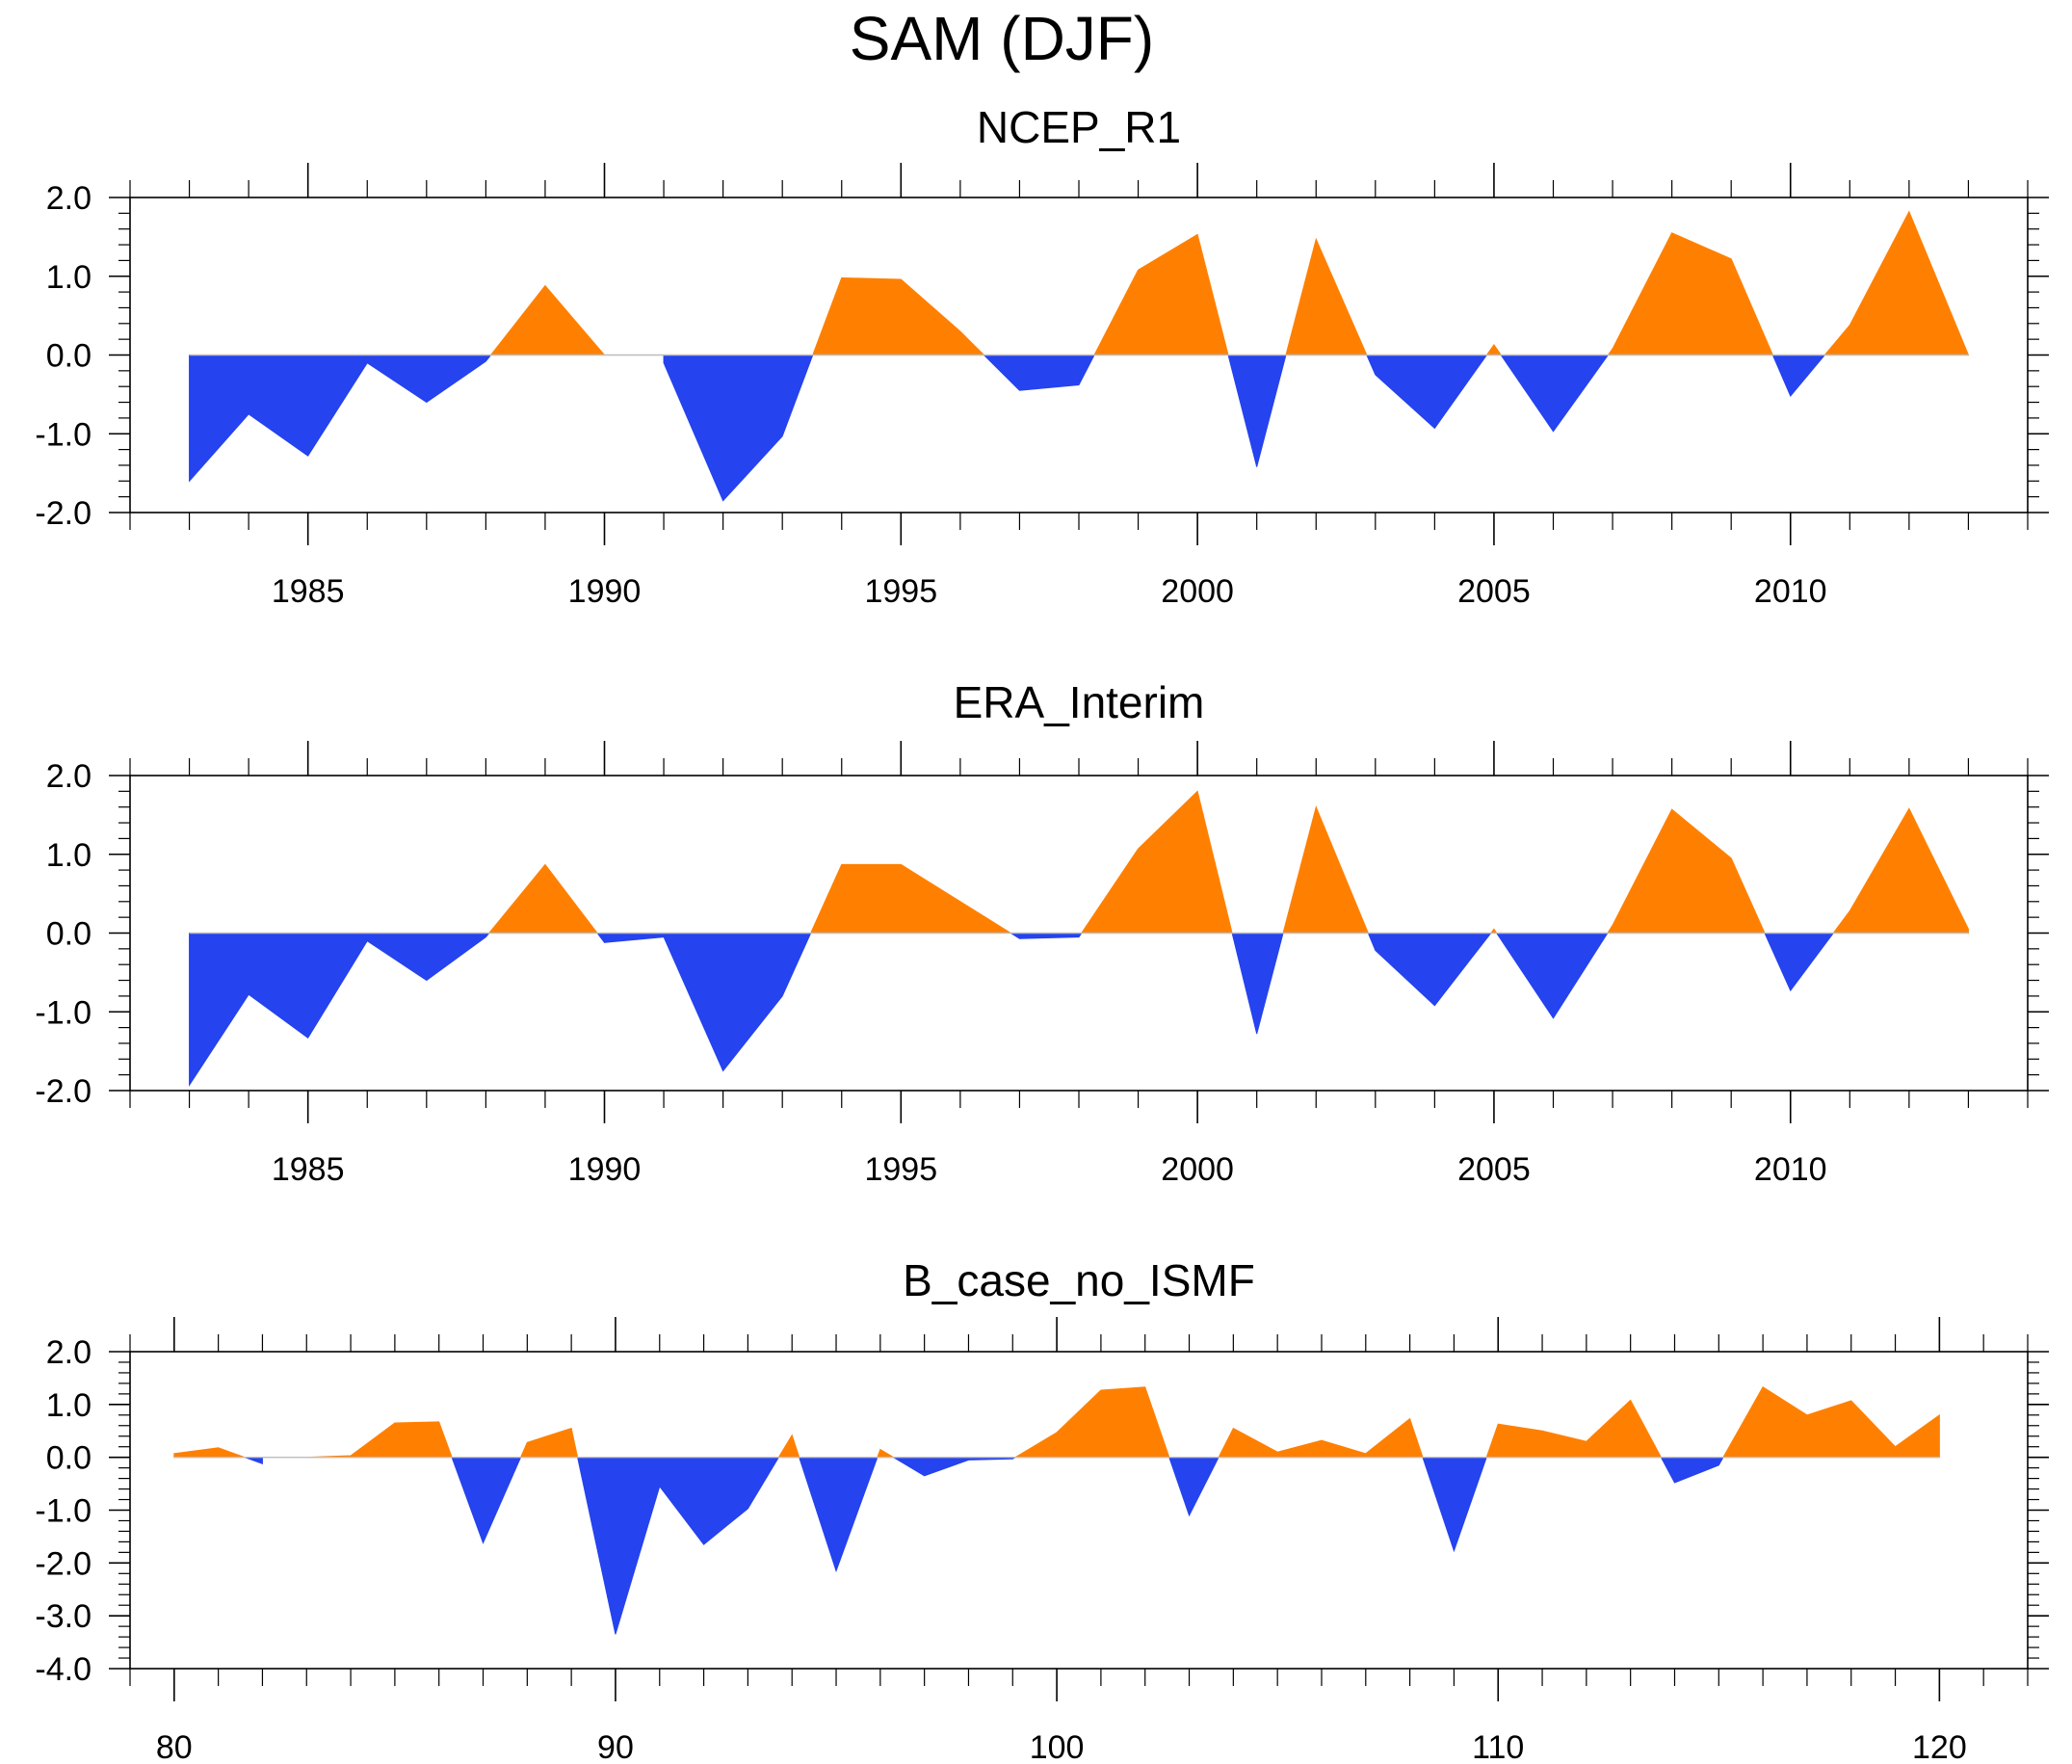 The width and height of the screenshot is (2072, 1764). What do you see at coordinates (1079, 1280) in the screenshot?
I see `panel-title: B_case_no_ISMF` at bounding box center [1079, 1280].